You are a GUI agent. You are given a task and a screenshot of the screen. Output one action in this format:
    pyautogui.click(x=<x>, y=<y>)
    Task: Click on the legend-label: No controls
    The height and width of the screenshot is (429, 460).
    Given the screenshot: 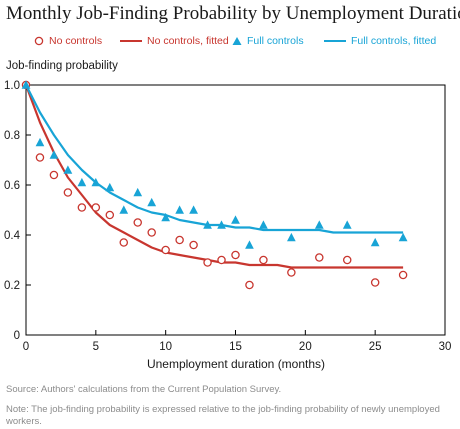 What is the action you would take?
    pyautogui.click(x=76, y=41)
    